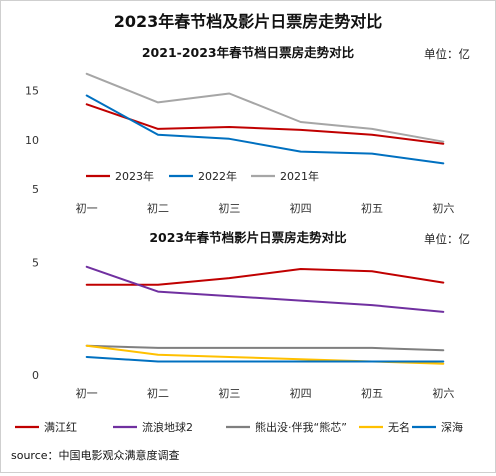  What do you see at coordinates (372, 393) in the screenshot?
I see `chart-2-xtick: 初五` at bounding box center [372, 393].